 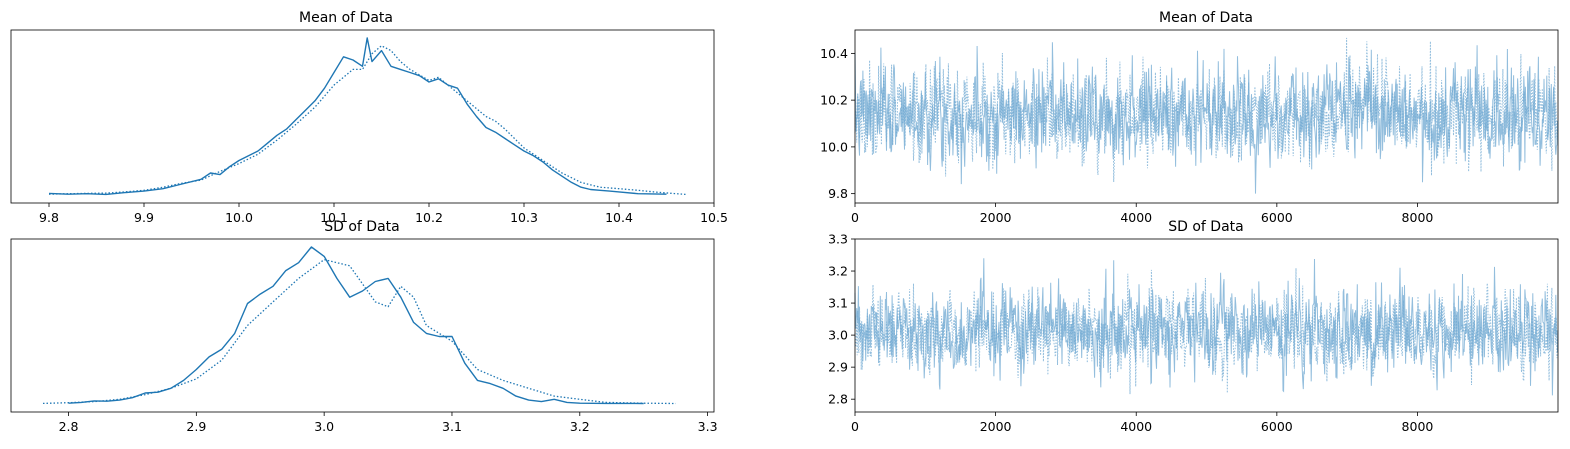 What do you see at coordinates (619, 217) in the screenshot?
I see `x-tick-label: 10.4` at bounding box center [619, 217].